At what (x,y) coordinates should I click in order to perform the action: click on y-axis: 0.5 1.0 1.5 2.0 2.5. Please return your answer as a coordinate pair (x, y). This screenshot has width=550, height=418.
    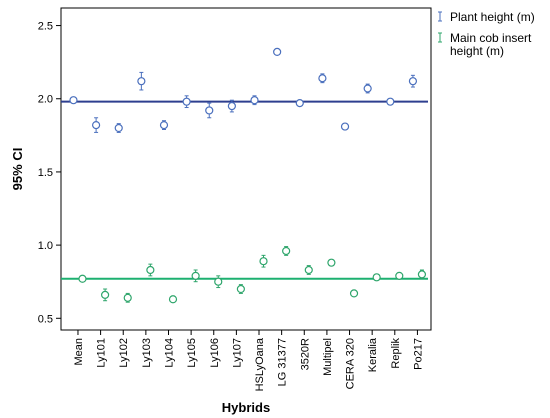
    Looking at the image, I should click on (49, 173).